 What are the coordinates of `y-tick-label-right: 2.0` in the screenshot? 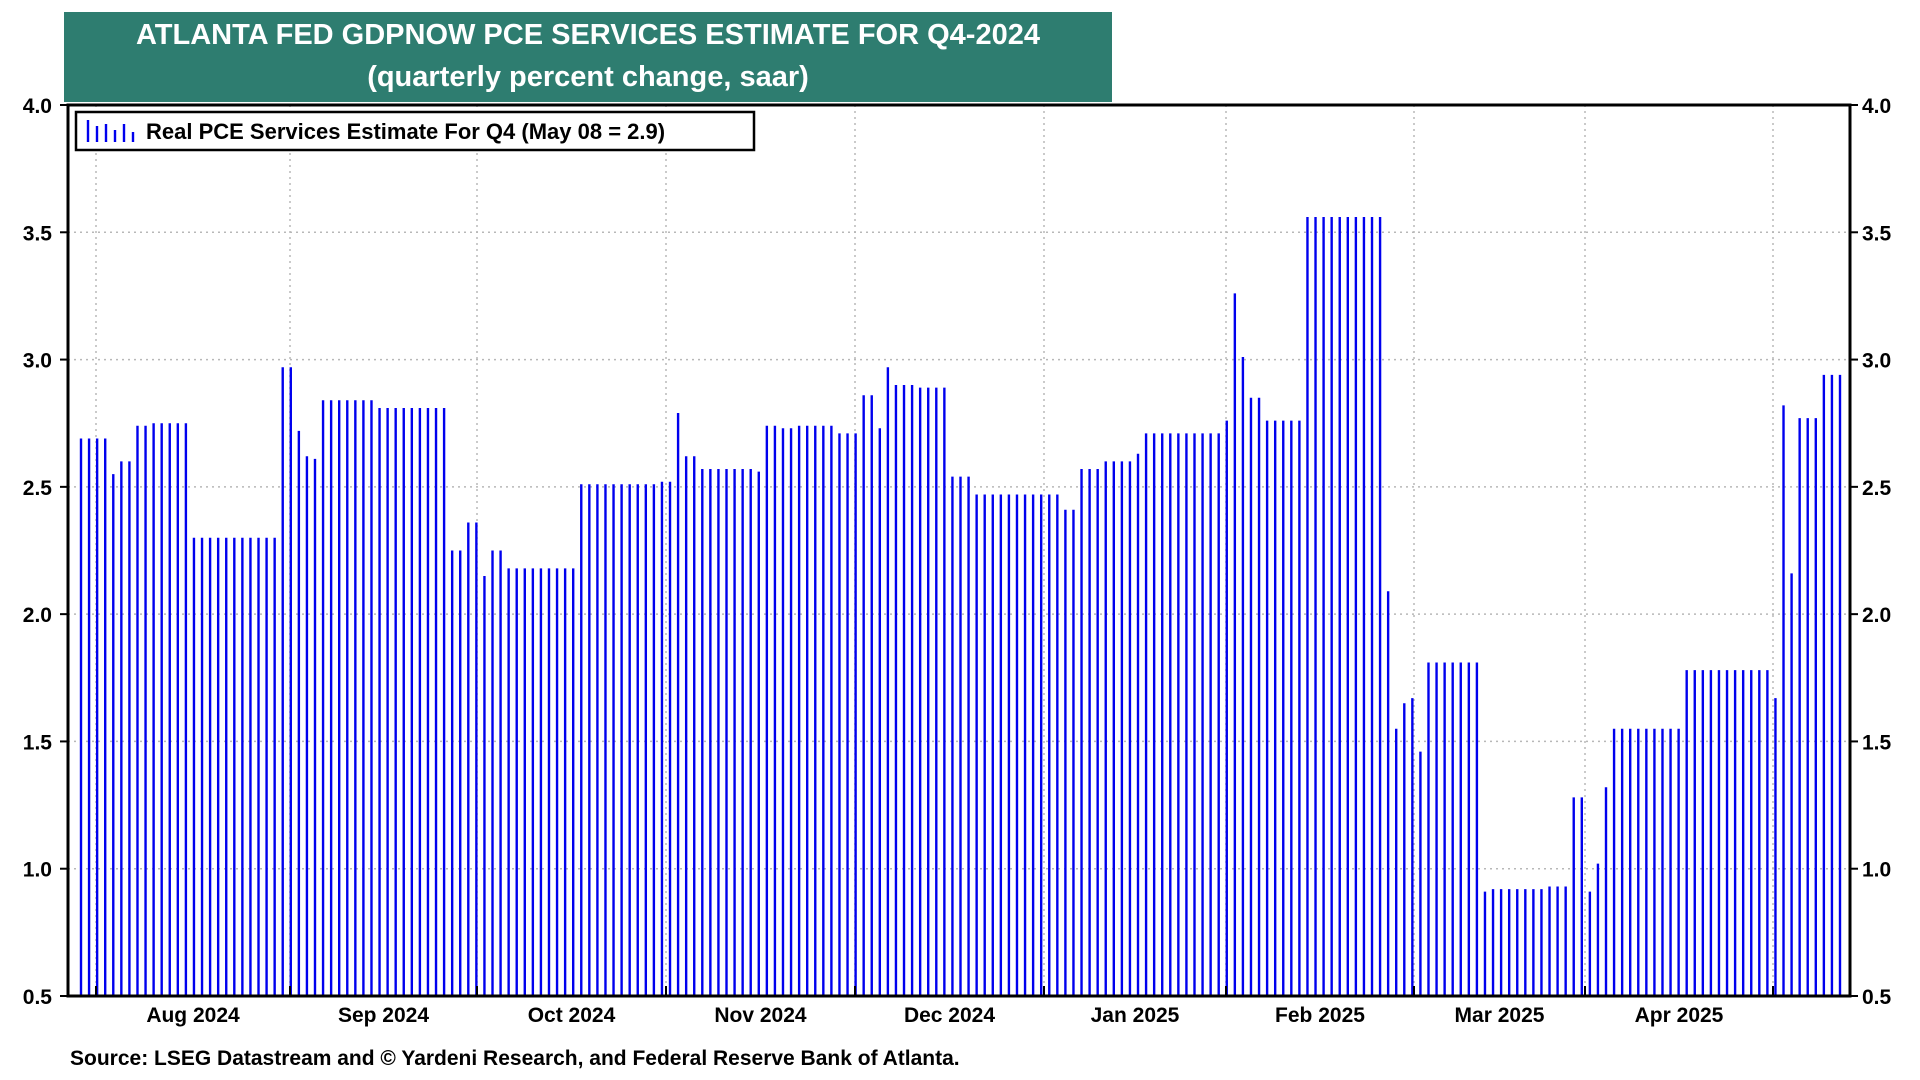 It's located at (1876, 615).